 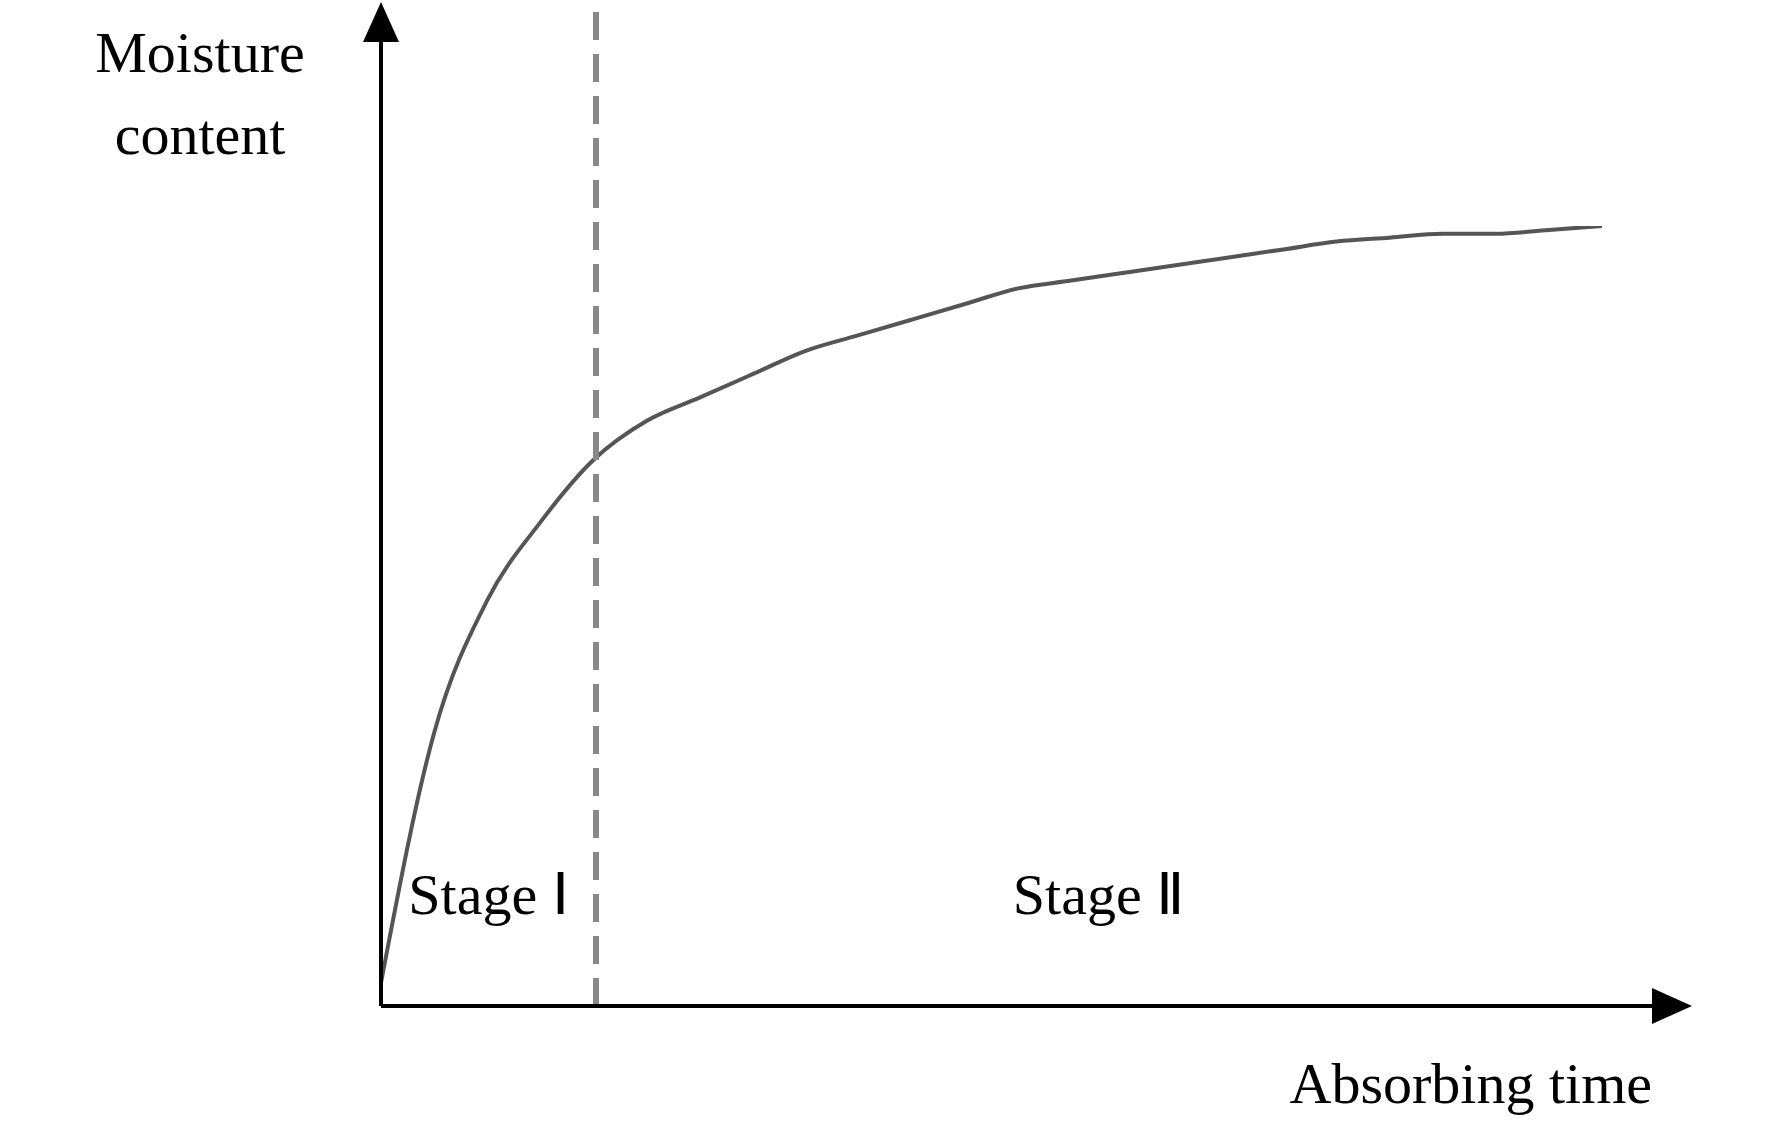 What do you see at coordinates (1470, 1083) in the screenshot?
I see `x-axis-title: Absorbing time` at bounding box center [1470, 1083].